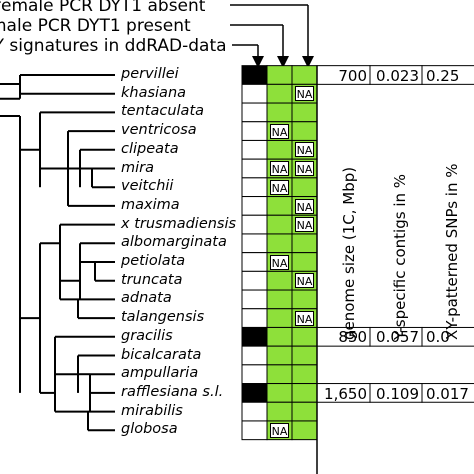 Image resolution: width=474 pixels, height=474 pixels. I want to click on taxon-label: maxima, so click(150, 204).